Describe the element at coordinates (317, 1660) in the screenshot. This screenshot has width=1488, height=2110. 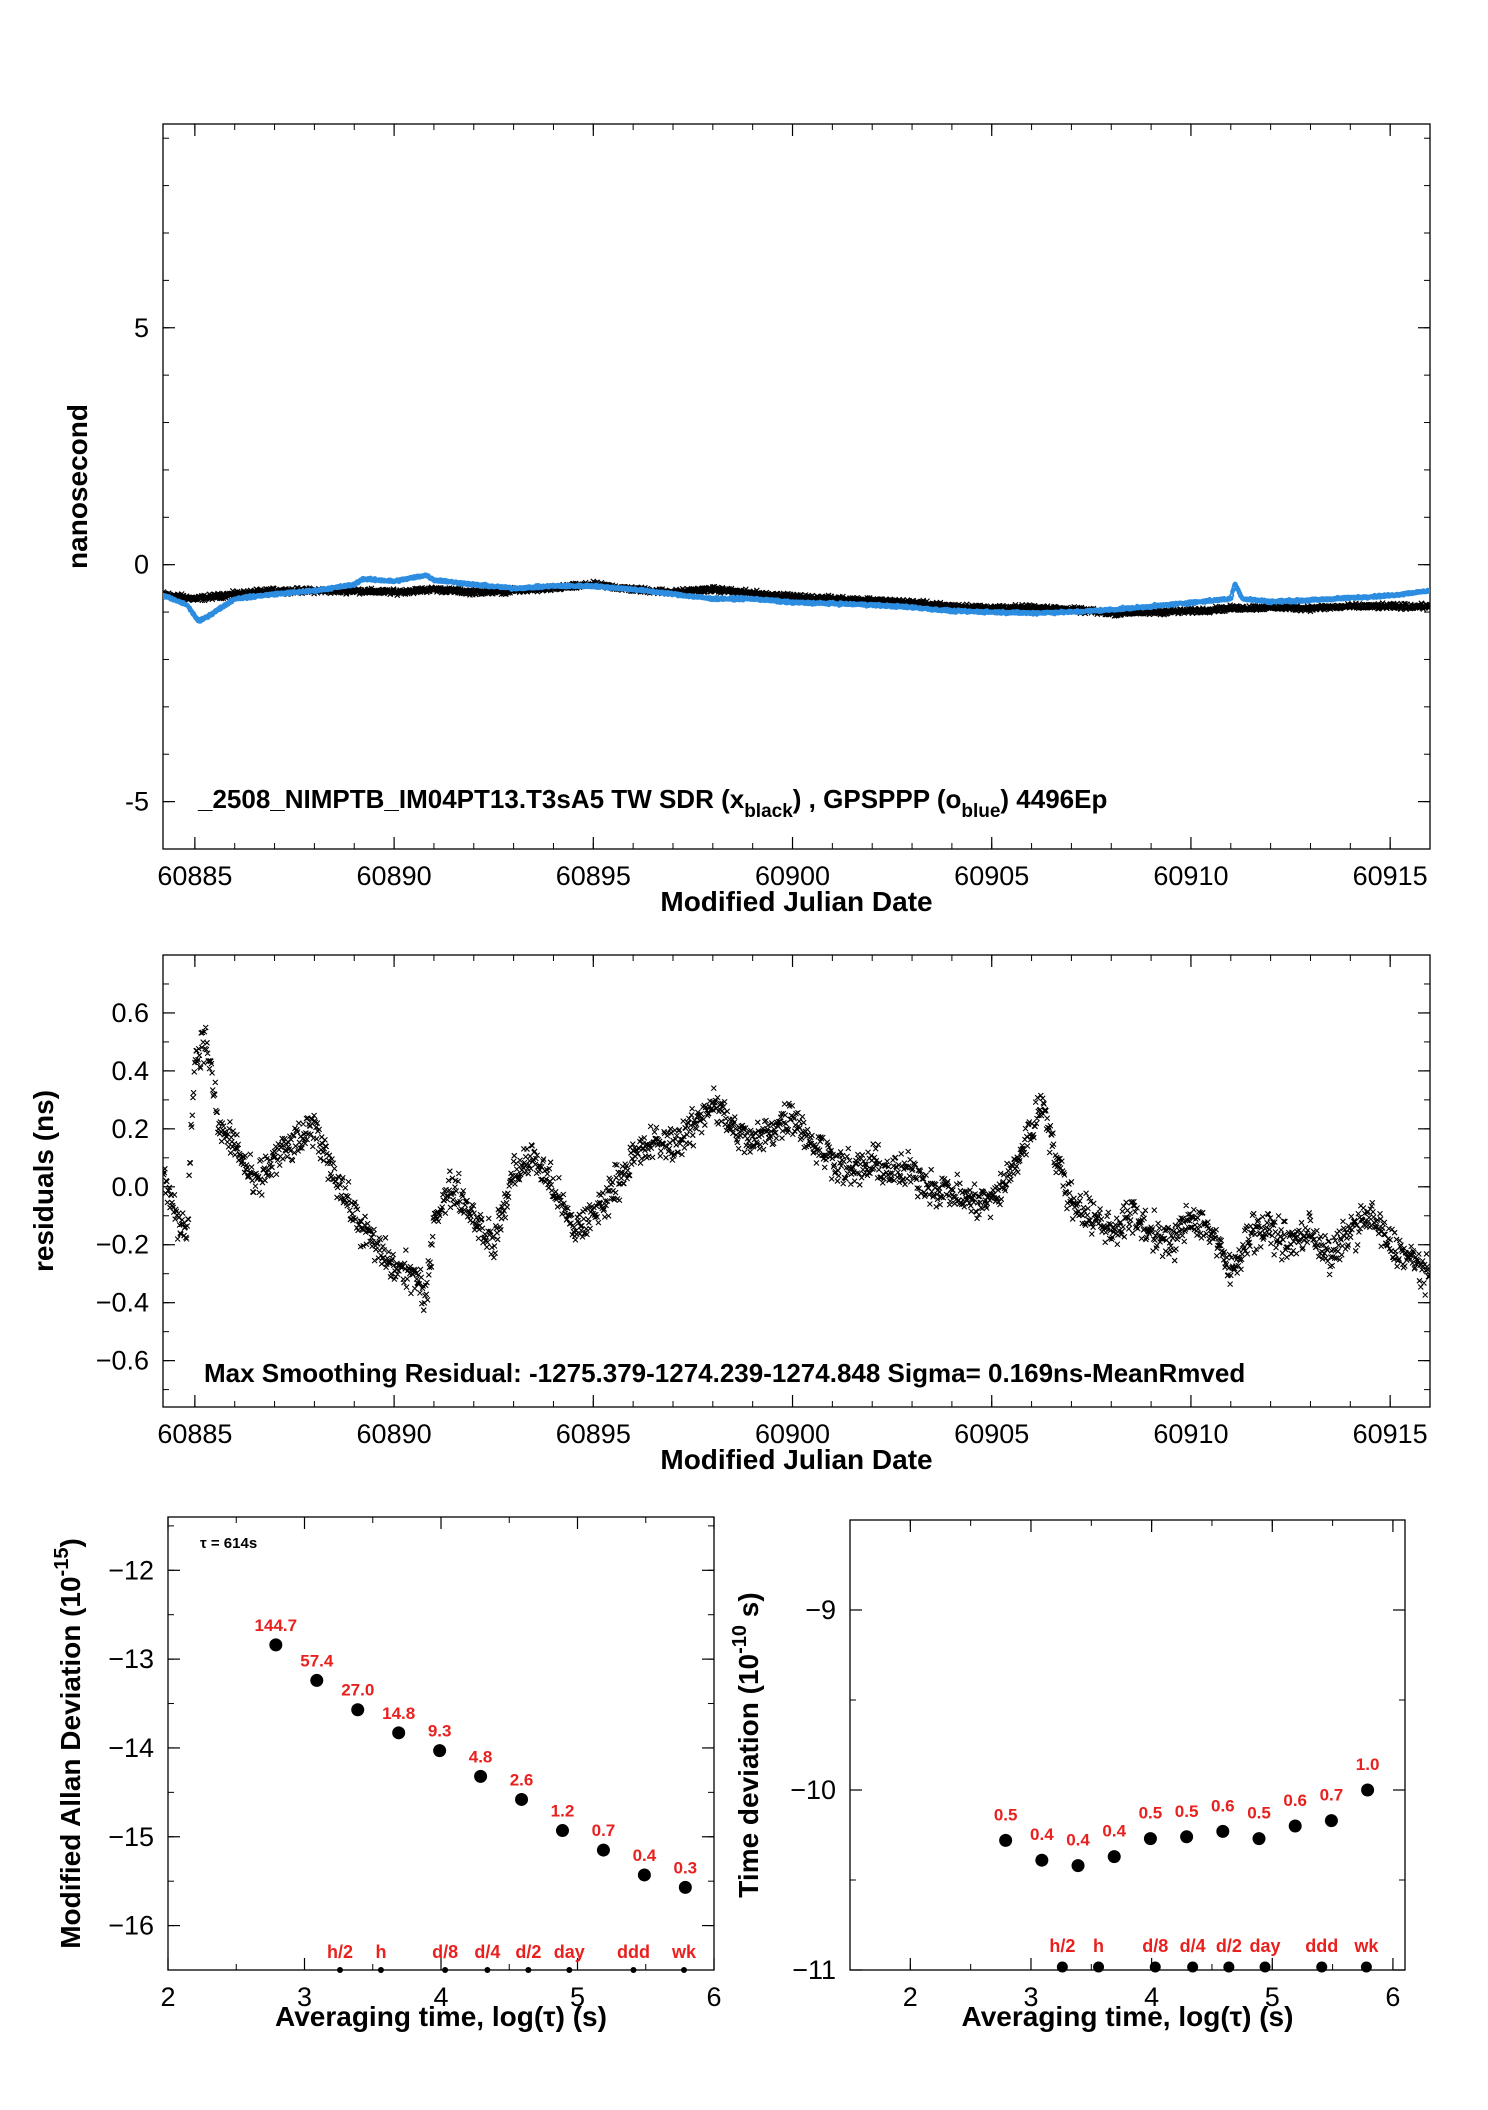
I see `data-point-label: 57.4` at that location.